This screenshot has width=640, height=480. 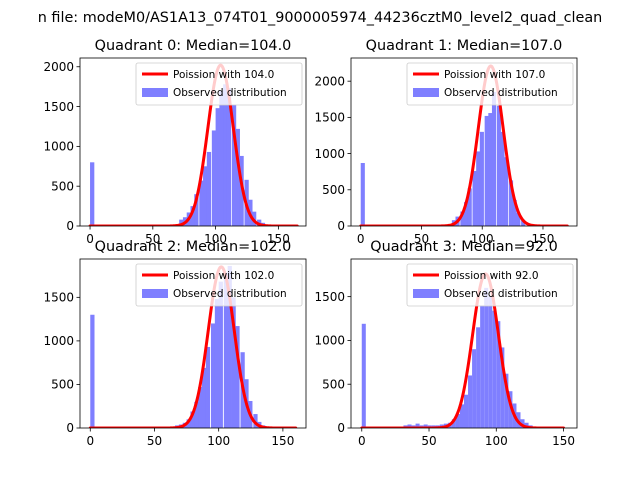 What do you see at coordinates (464, 46) in the screenshot?
I see `quadrant-1-title: Quadrant 1: Median=107.0` at bounding box center [464, 46].